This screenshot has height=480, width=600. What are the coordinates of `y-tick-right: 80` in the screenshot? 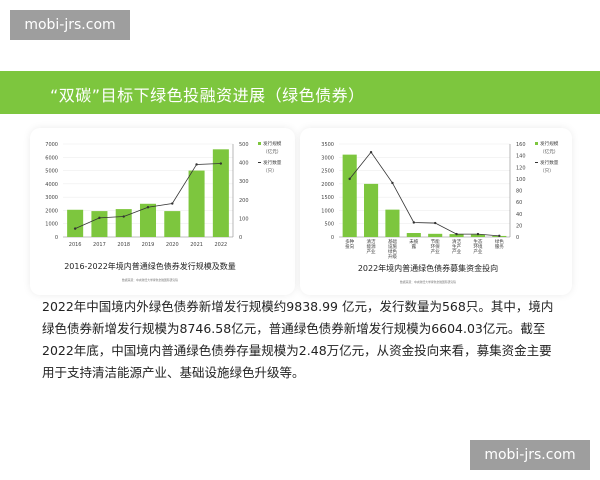 It's located at (519, 192).